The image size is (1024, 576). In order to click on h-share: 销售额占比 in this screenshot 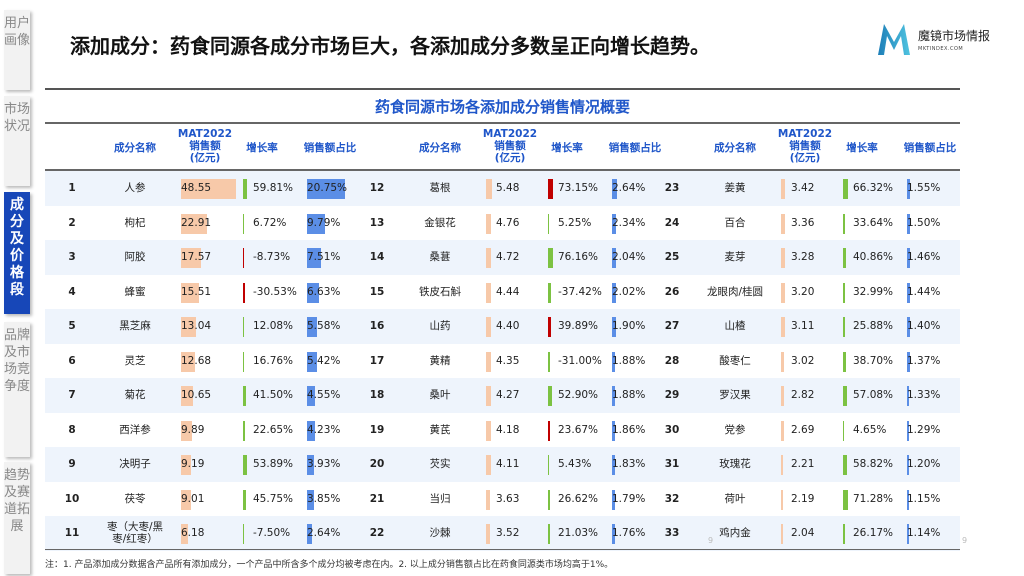, I will do `click(930, 148)`.